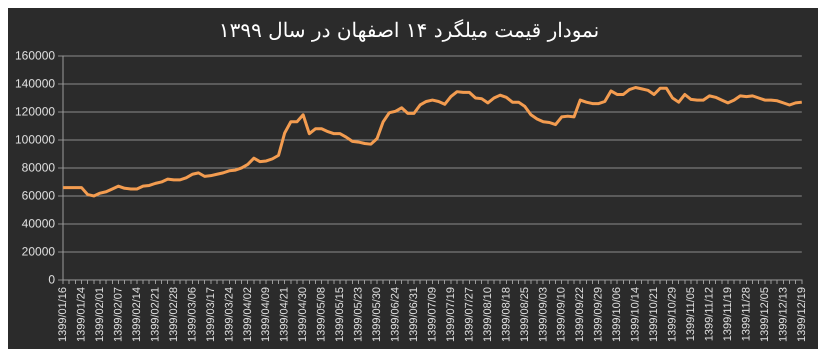  I want to click on x-tick-label: 1399/09/03, so click(543, 314).